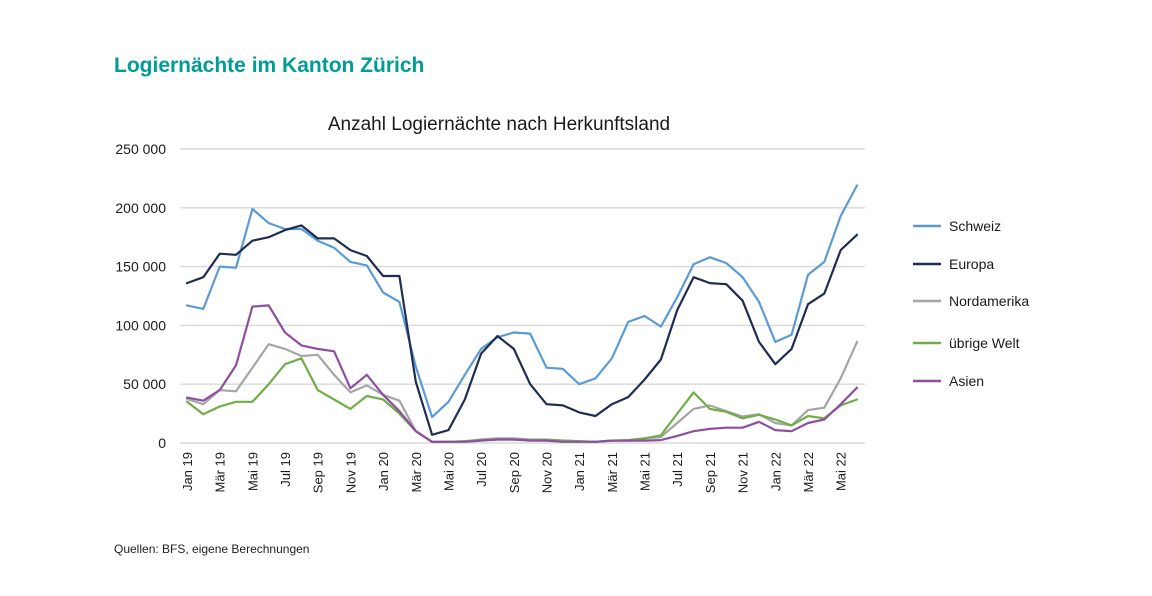 The height and width of the screenshot is (596, 1152). What do you see at coordinates (212, 549) in the screenshot?
I see `source-note: Quellen: BFS, eigene Berechnungen` at bounding box center [212, 549].